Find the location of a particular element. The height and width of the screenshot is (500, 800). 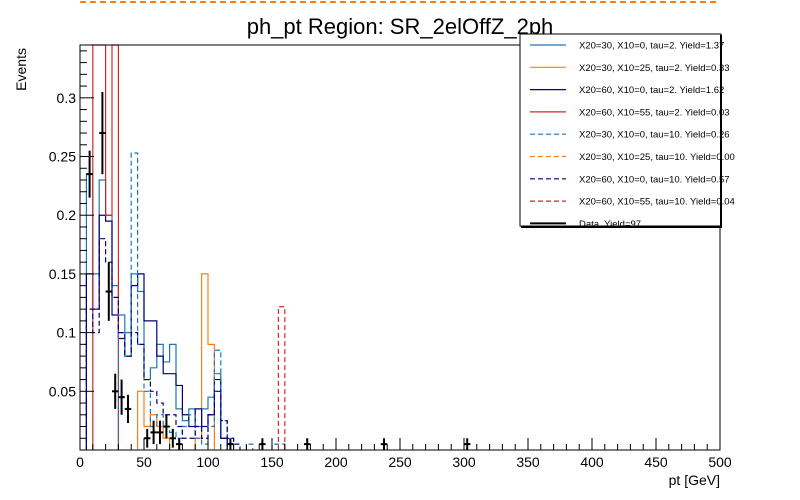

legend-label: X20=60, X10=0, tau=2. Yield=1.62 is located at coordinates (651, 90).